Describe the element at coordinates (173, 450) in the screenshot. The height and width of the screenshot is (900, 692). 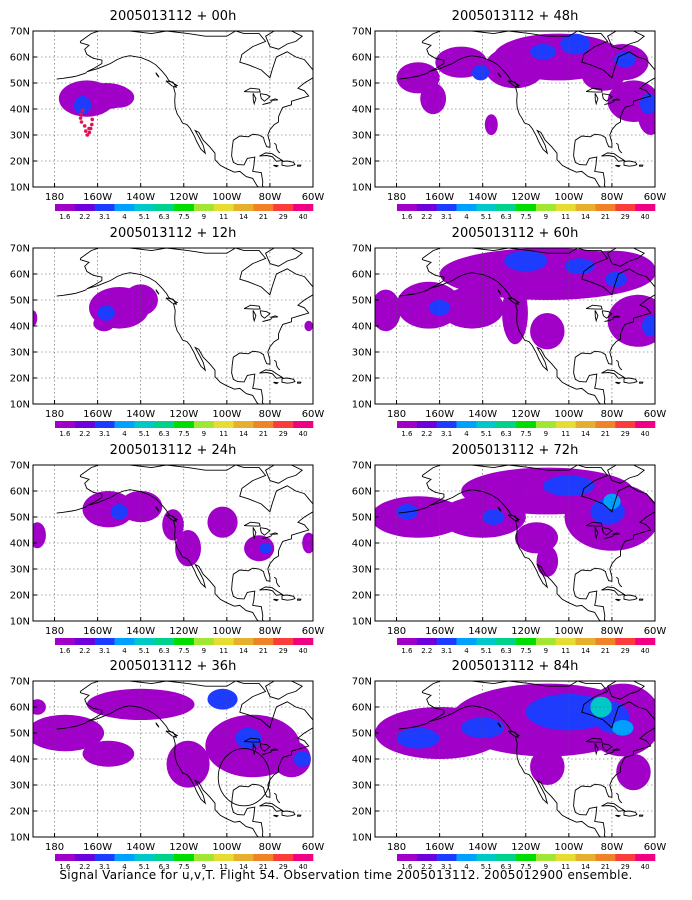
I see `panel-title: 2005013112 + 24h` at that location.